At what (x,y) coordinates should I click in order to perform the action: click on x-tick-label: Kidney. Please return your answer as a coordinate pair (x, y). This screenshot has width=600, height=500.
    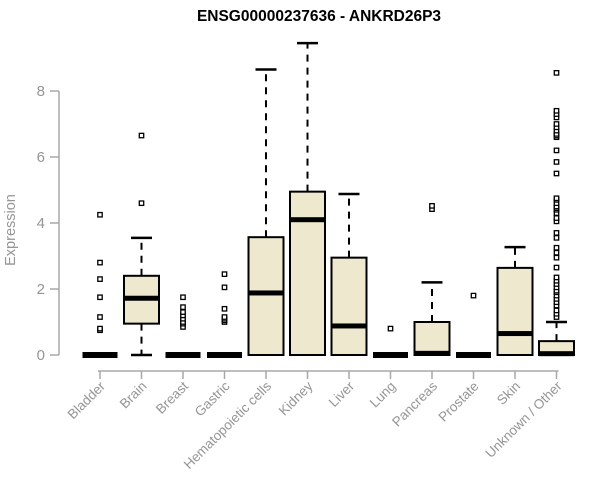
    Looking at the image, I should click on (296, 398).